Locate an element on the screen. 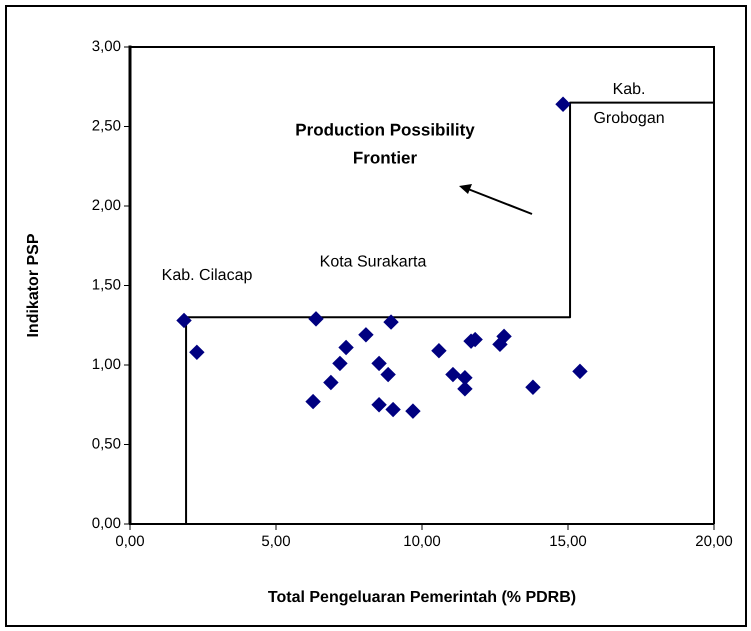  y-tick-label: 3,00 is located at coordinates (106, 47).